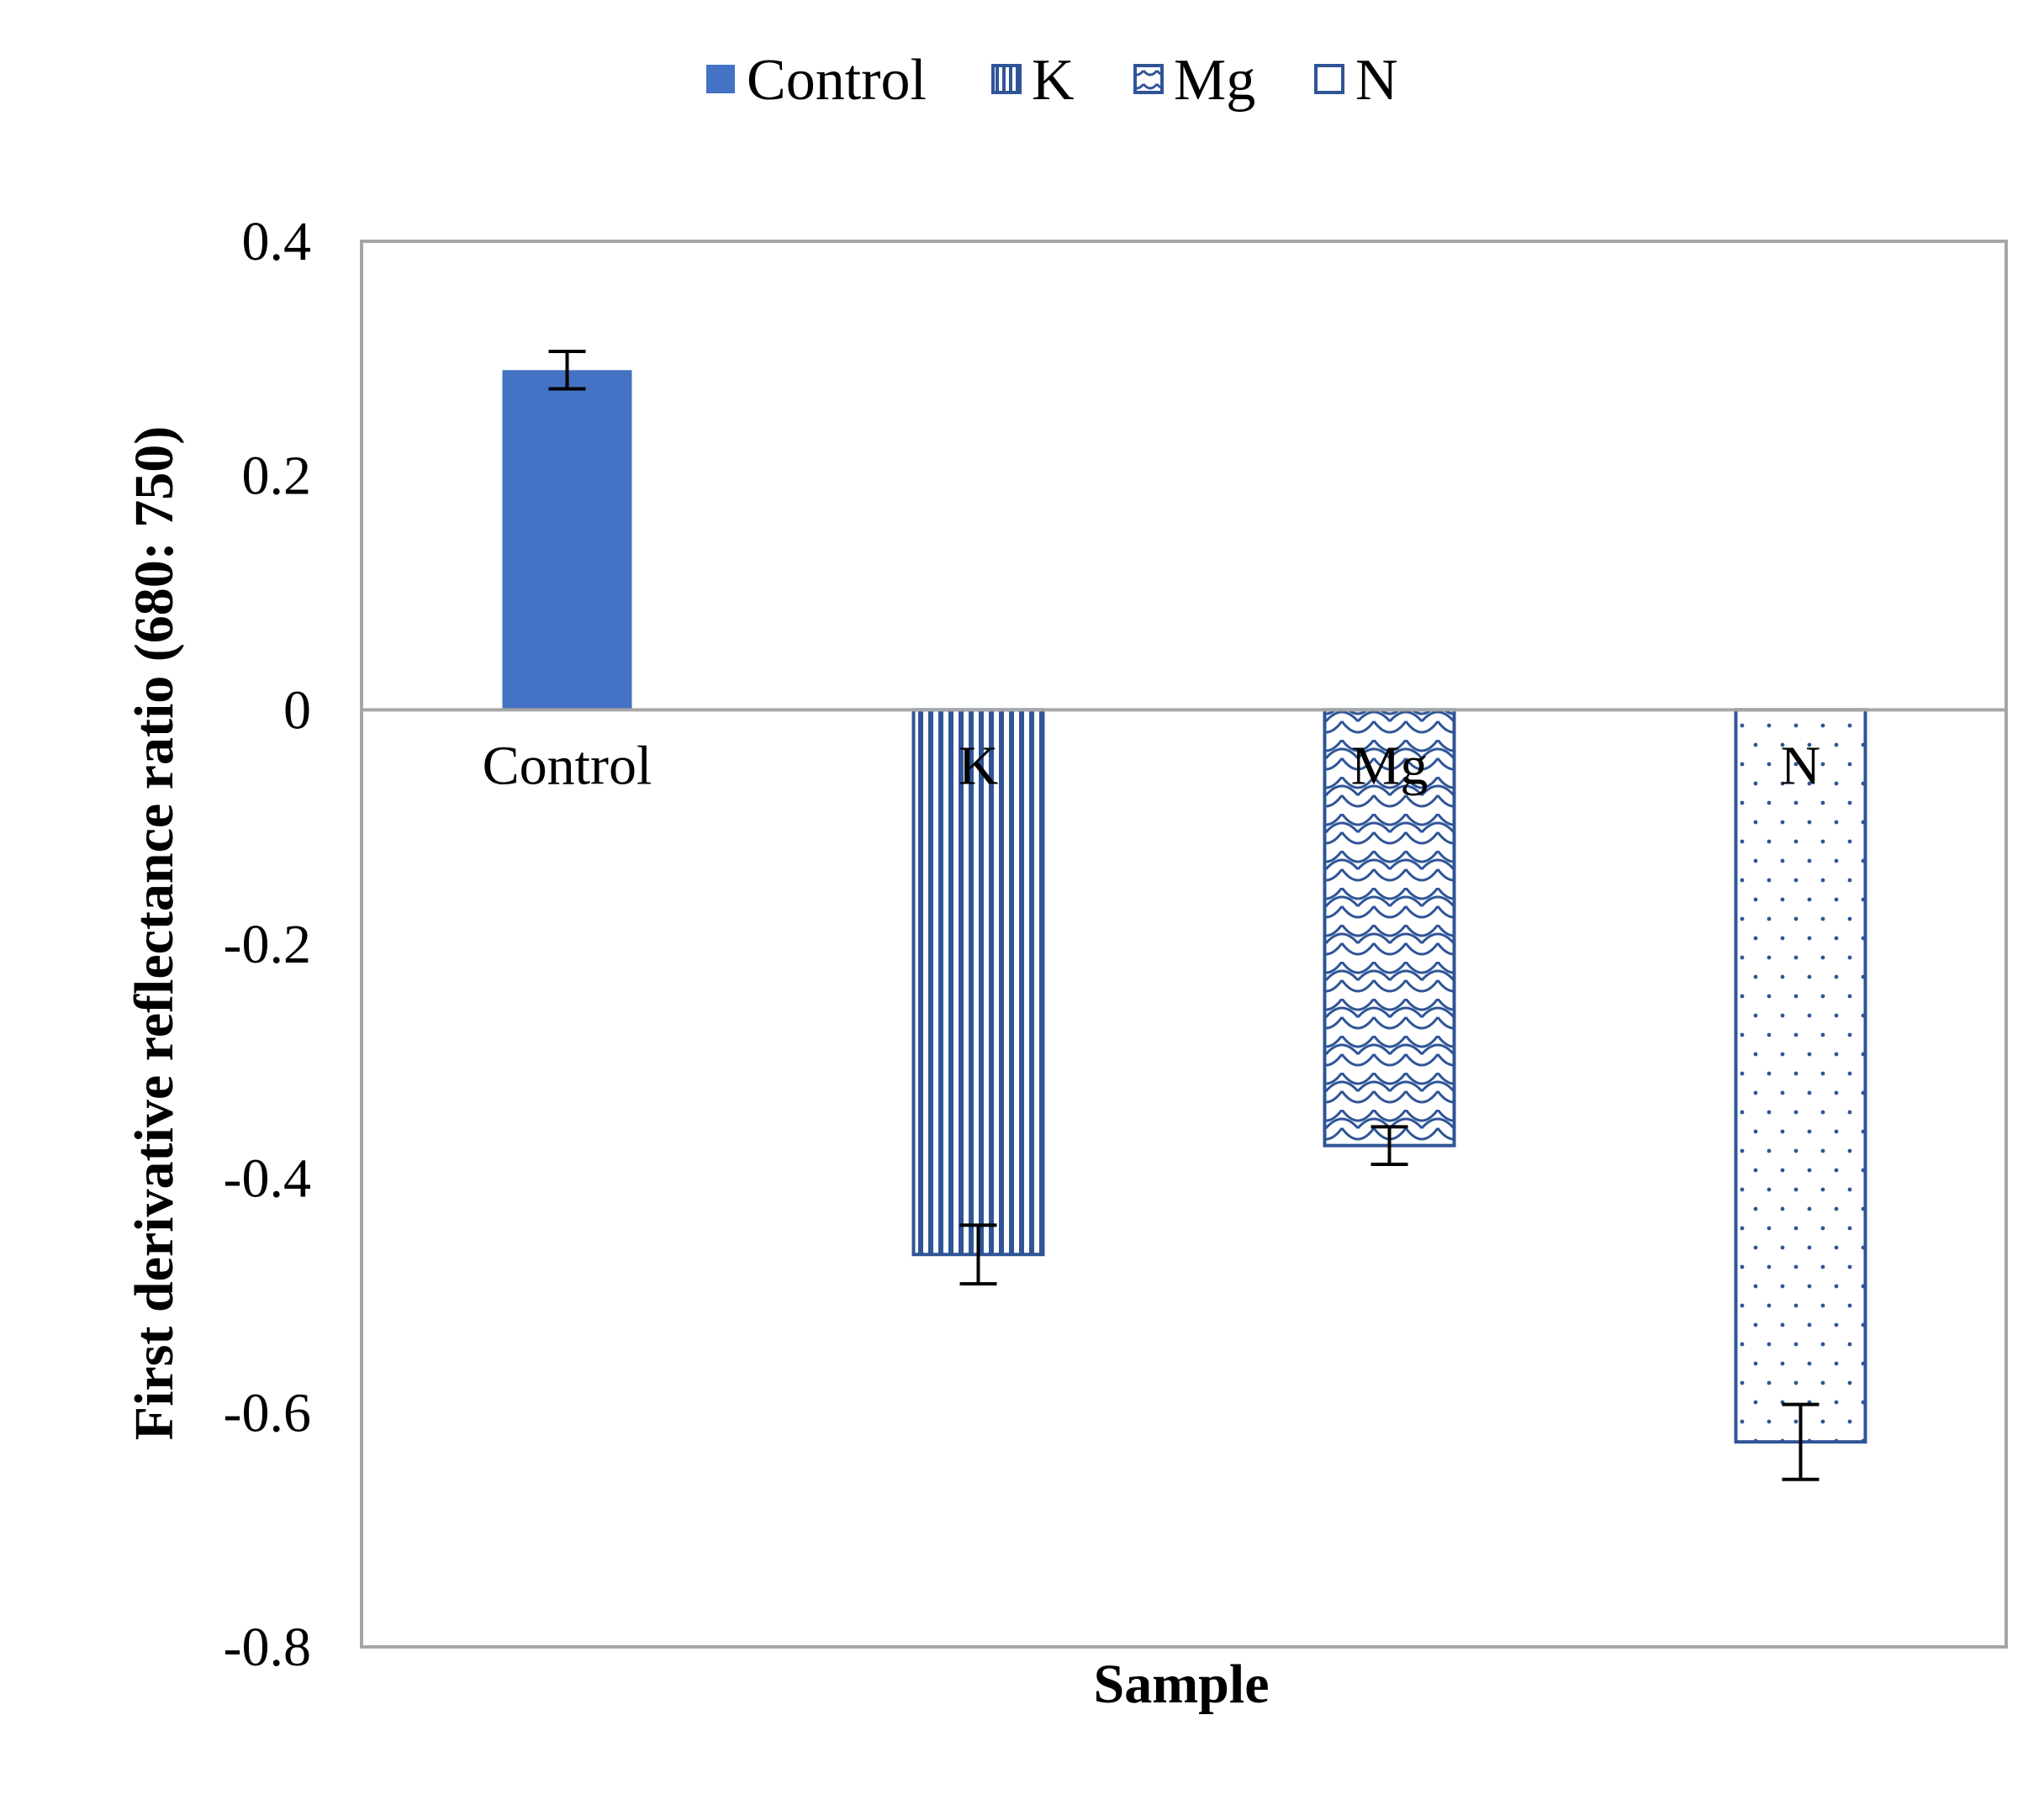 The width and height of the screenshot is (2044, 1794). What do you see at coordinates (1006, 79) in the screenshot?
I see `legend-swatch-k` at bounding box center [1006, 79].